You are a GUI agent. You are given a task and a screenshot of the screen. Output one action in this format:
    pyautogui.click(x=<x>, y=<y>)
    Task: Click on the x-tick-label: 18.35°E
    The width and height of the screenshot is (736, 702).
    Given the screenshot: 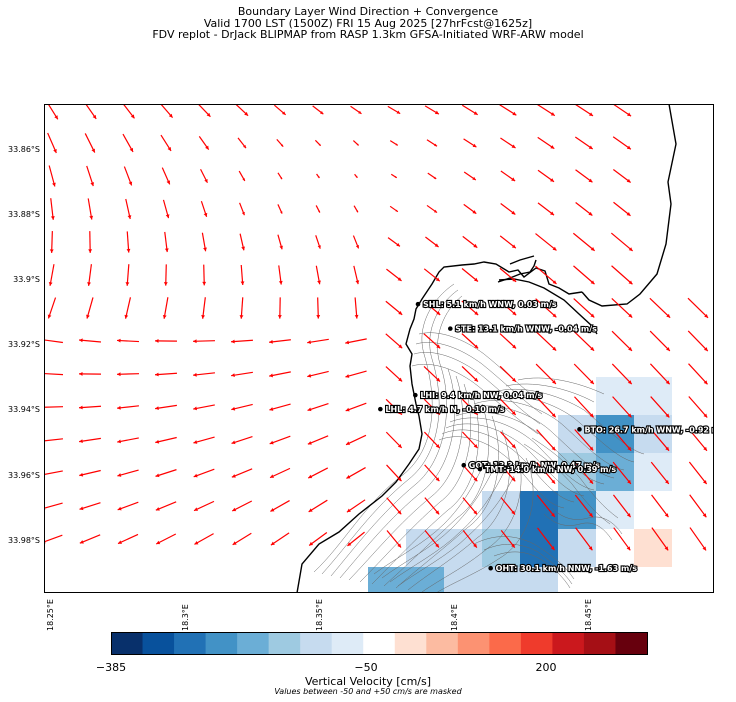 What is the action you would take?
    pyautogui.click(x=320, y=615)
    